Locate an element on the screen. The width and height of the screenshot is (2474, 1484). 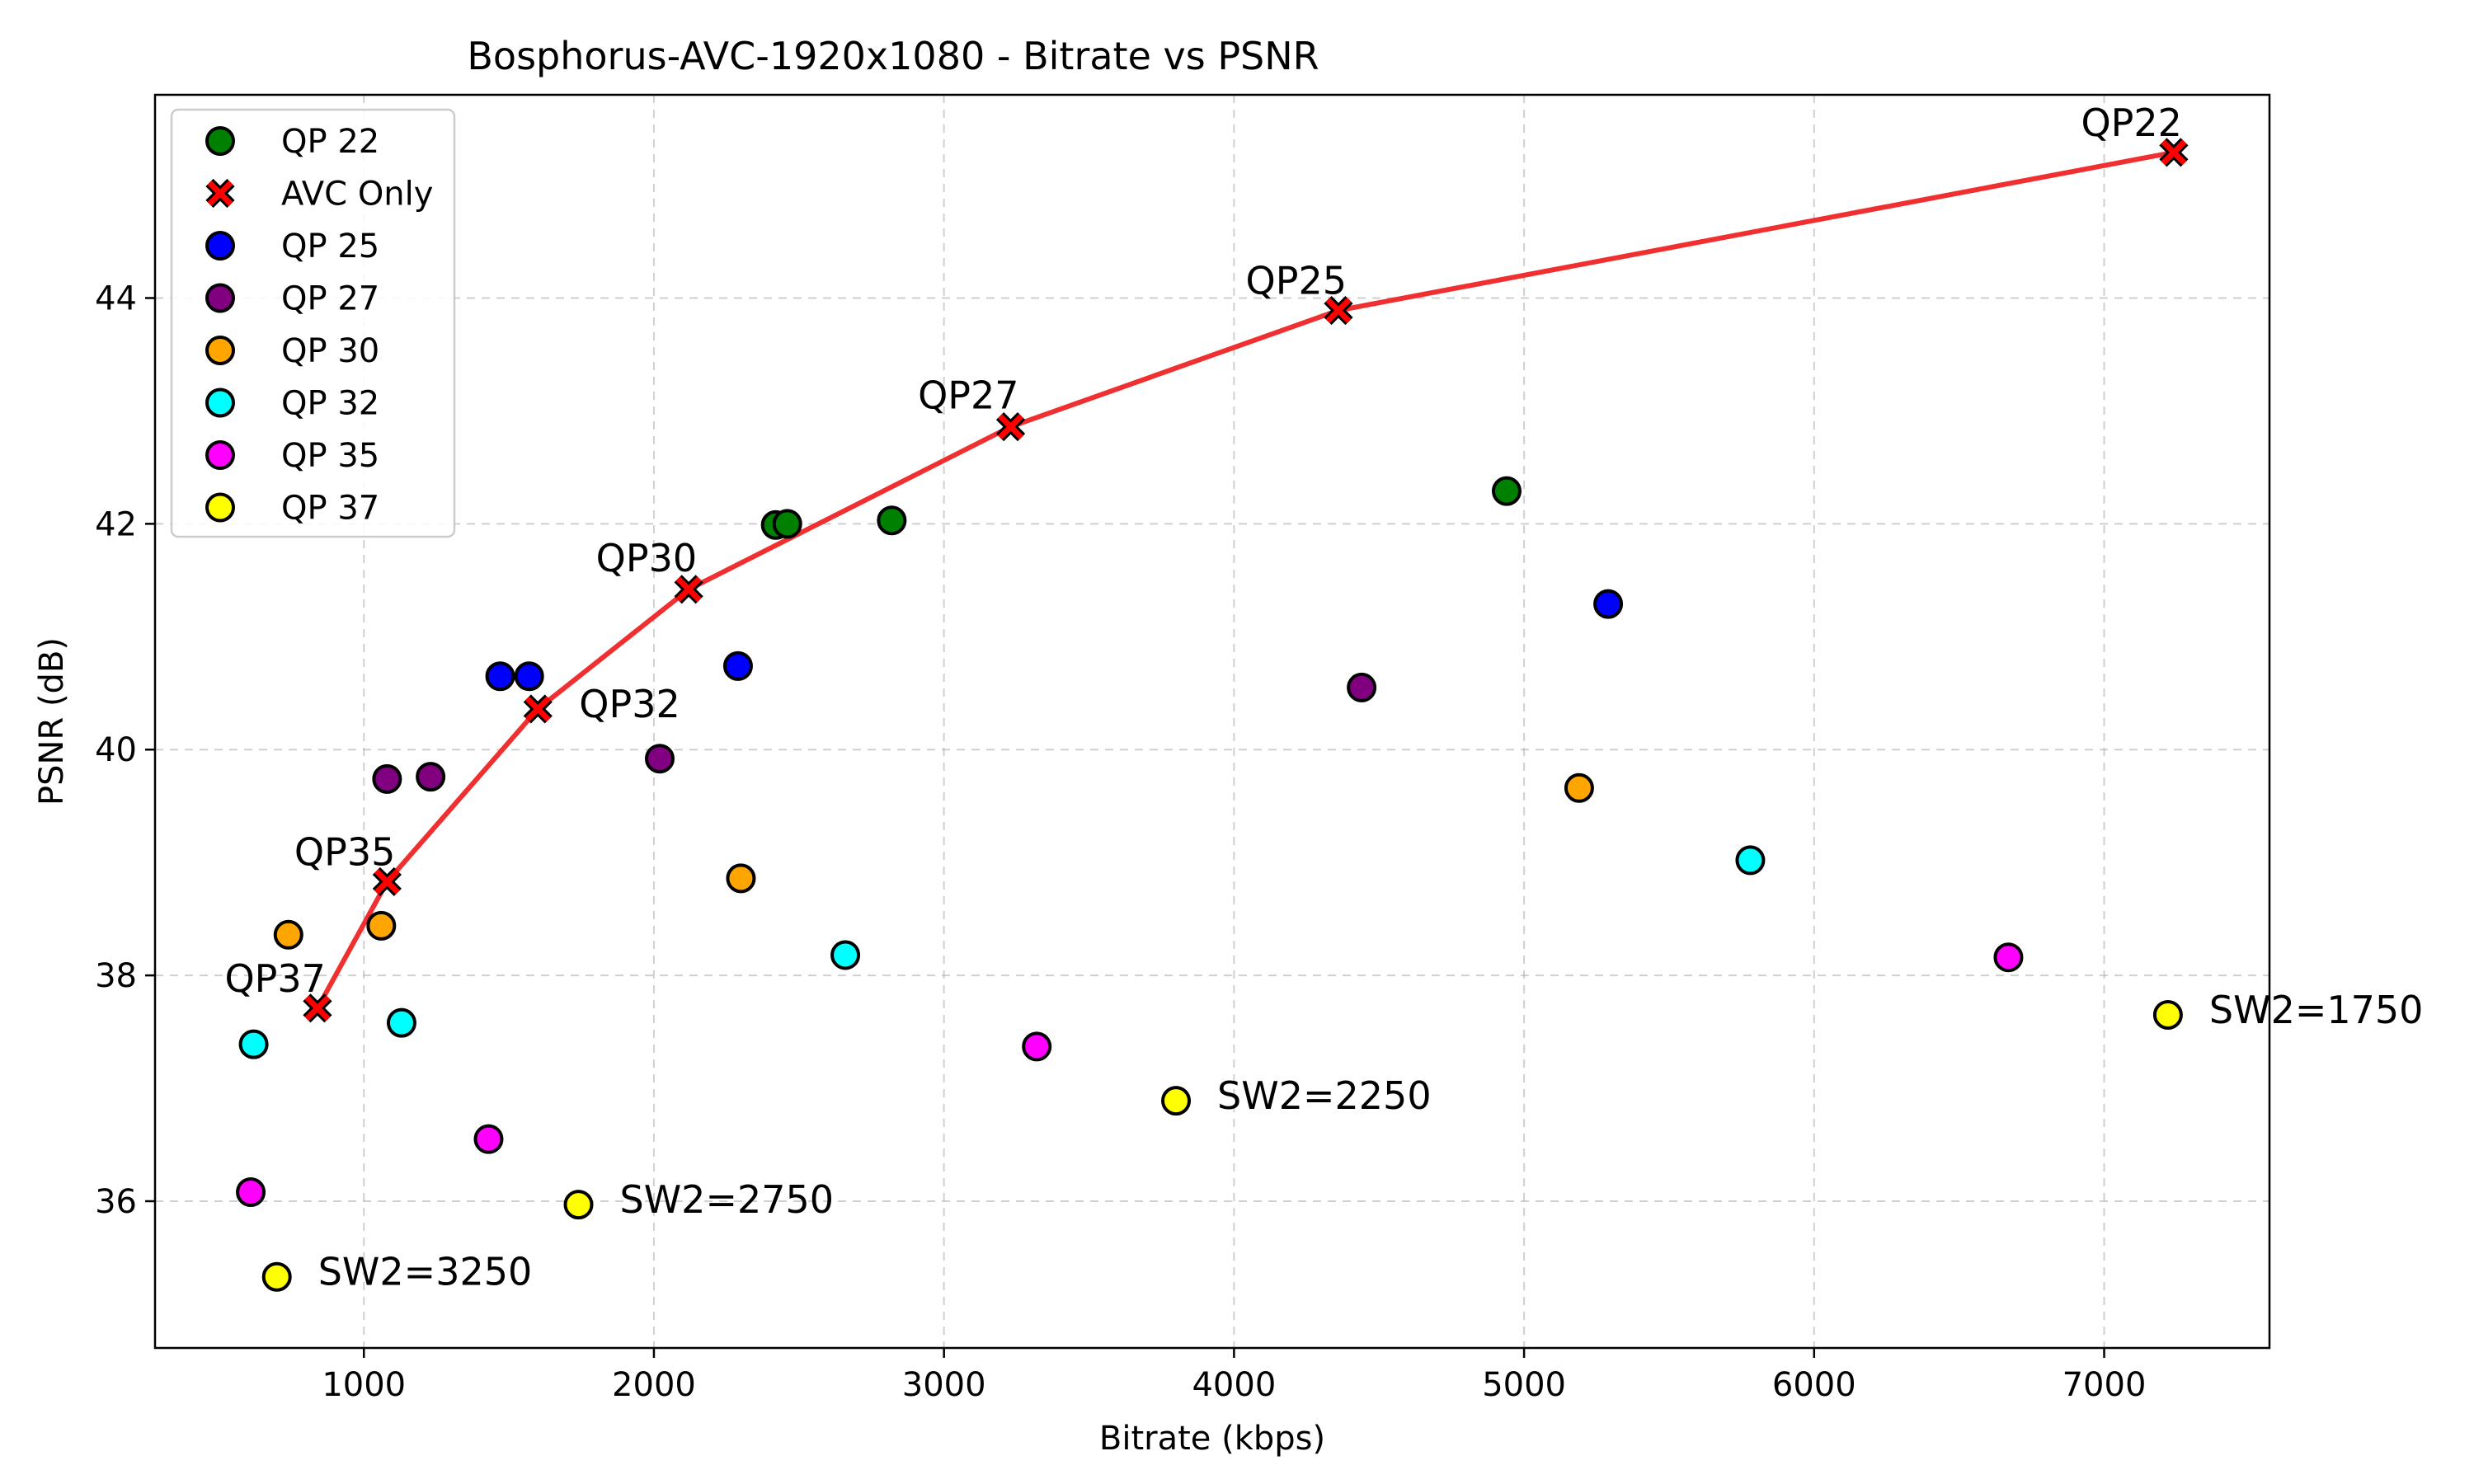
annotation-qp30: QP30 is located at coordinates (646, 558).